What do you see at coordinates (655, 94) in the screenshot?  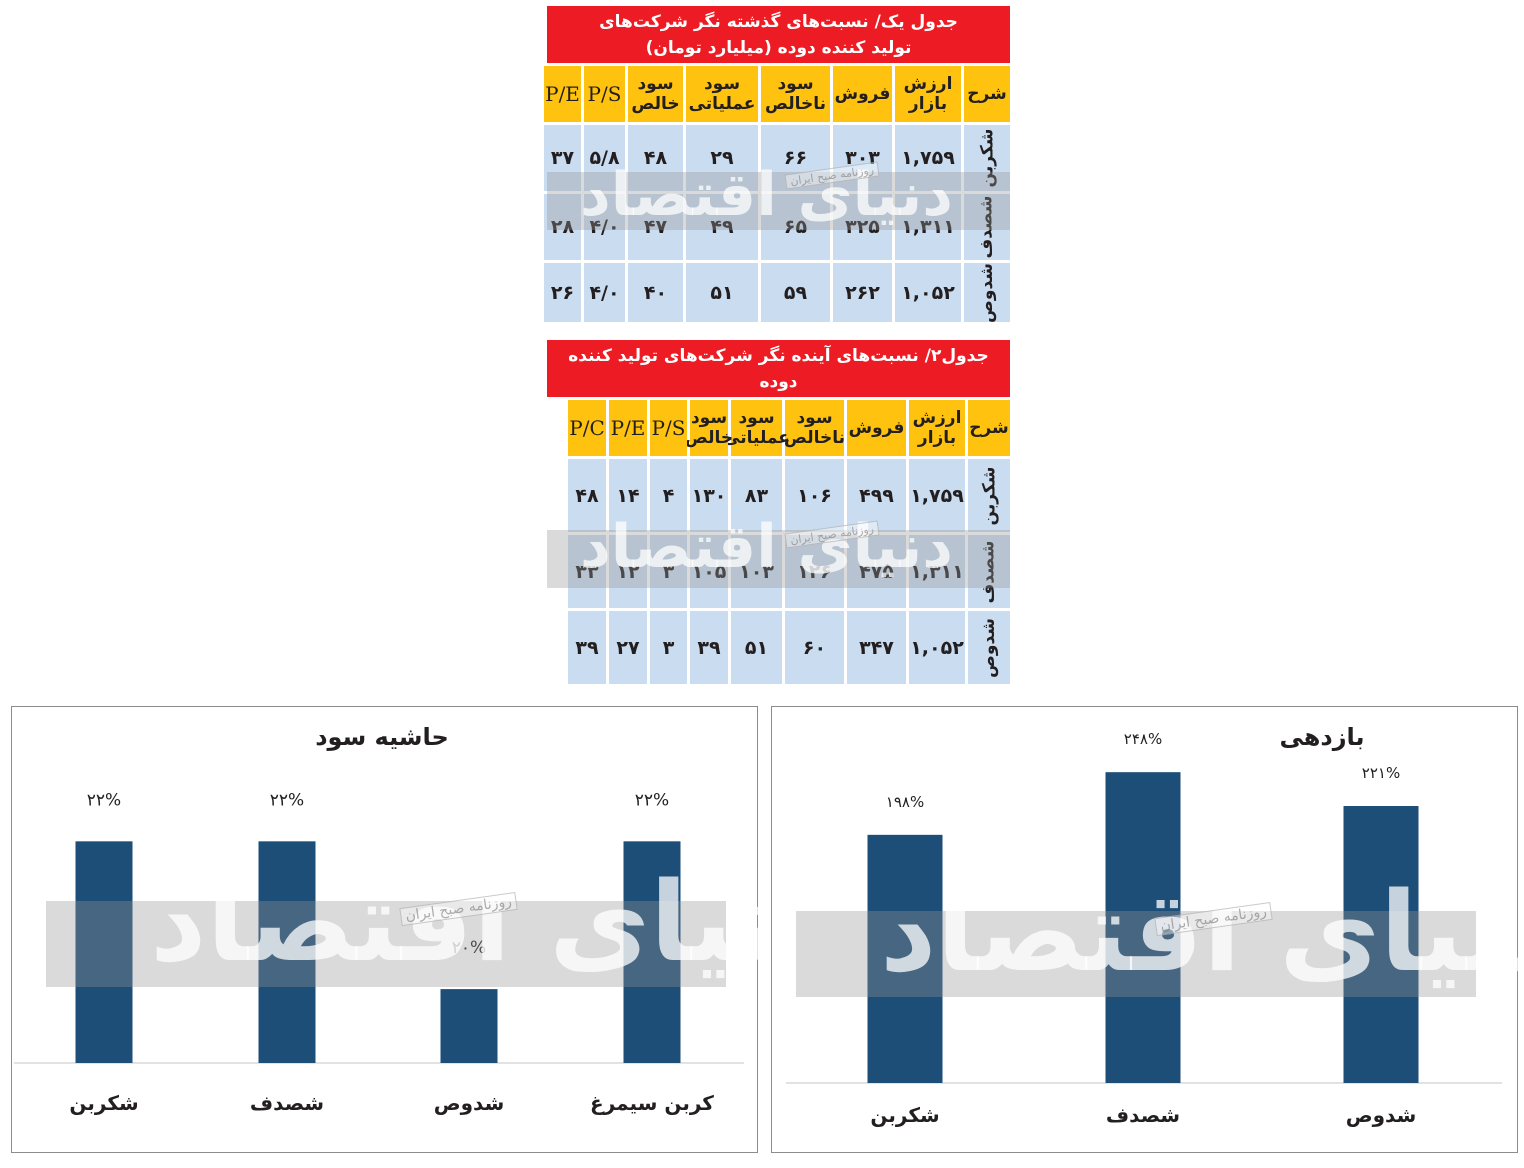 I see `table1-header-net-profit: سود خالص` at bounding box center [655, 94].